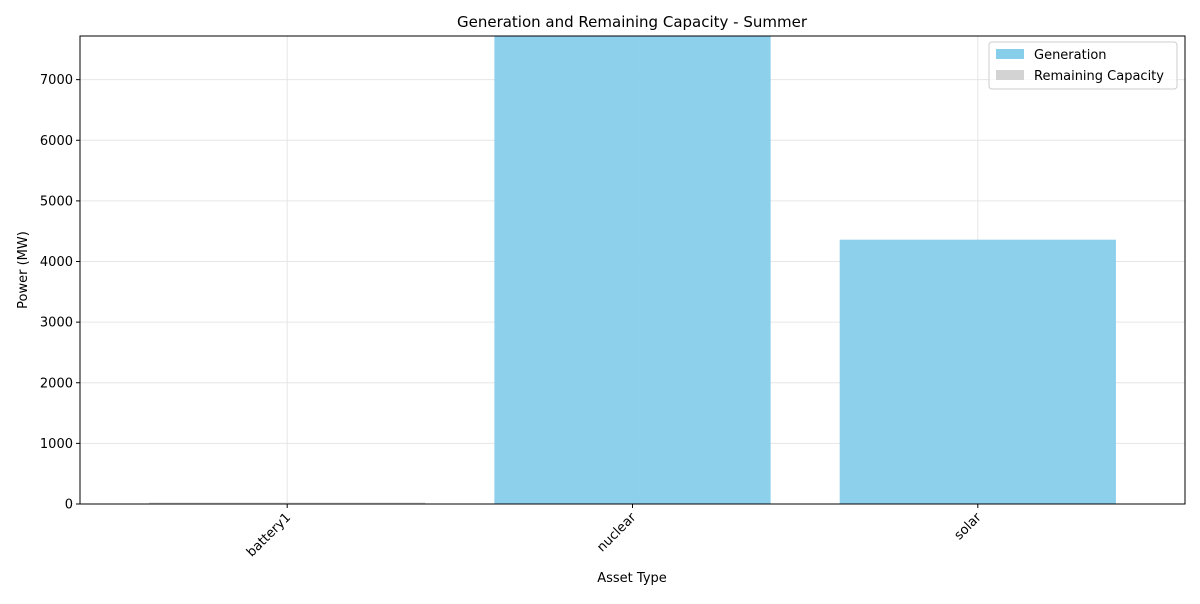 The height and width of the screenshot is (604, 1200). Describe the element at coordinates (69, 505) in the screenshot. I see `y-tick-label: 0` at that location.